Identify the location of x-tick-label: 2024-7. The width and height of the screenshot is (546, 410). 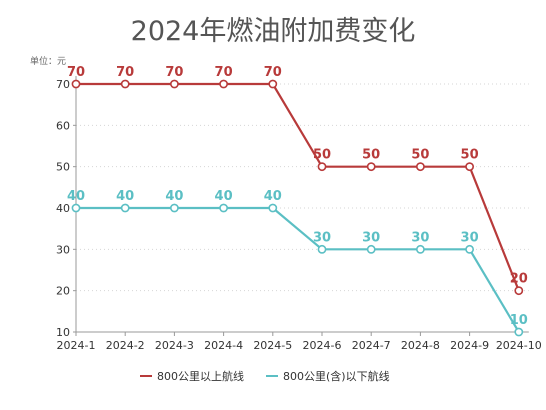
(371, 345).